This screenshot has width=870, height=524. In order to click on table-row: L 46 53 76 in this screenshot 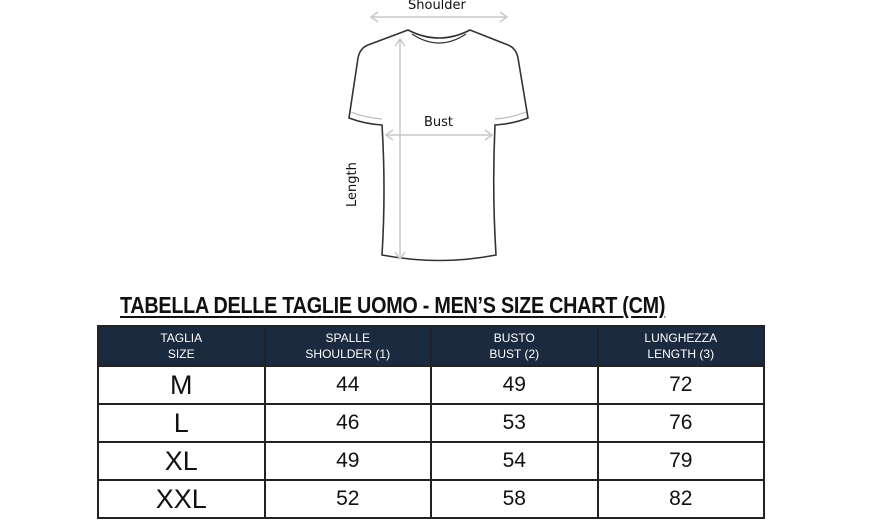, I will do `click(431, 423)`.